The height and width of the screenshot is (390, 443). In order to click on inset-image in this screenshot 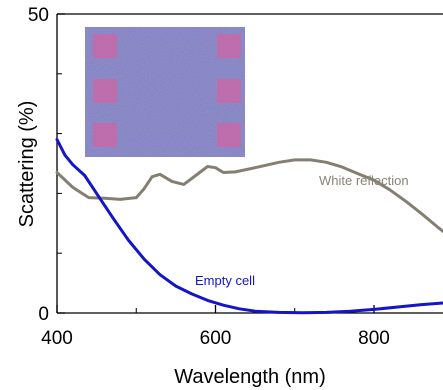, I will do `click(165, 92)`.